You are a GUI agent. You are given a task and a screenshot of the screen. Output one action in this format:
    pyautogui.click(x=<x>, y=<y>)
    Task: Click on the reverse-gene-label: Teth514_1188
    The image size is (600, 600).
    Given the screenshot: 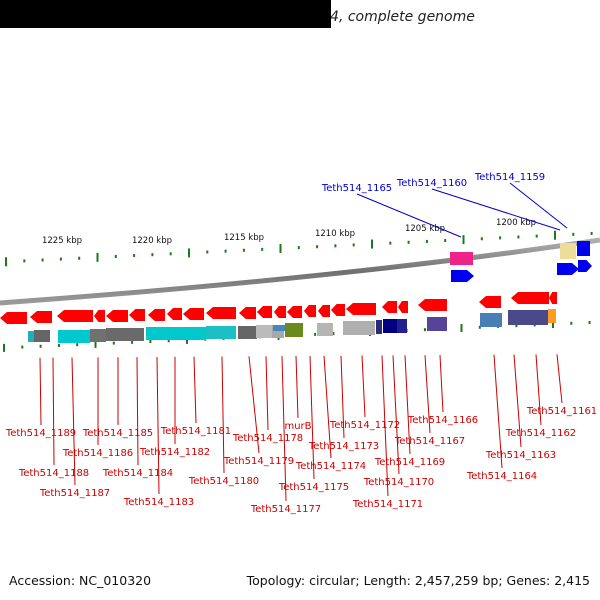 What is the action you would take?
    pyautogui.click(x=53, y=473)
    